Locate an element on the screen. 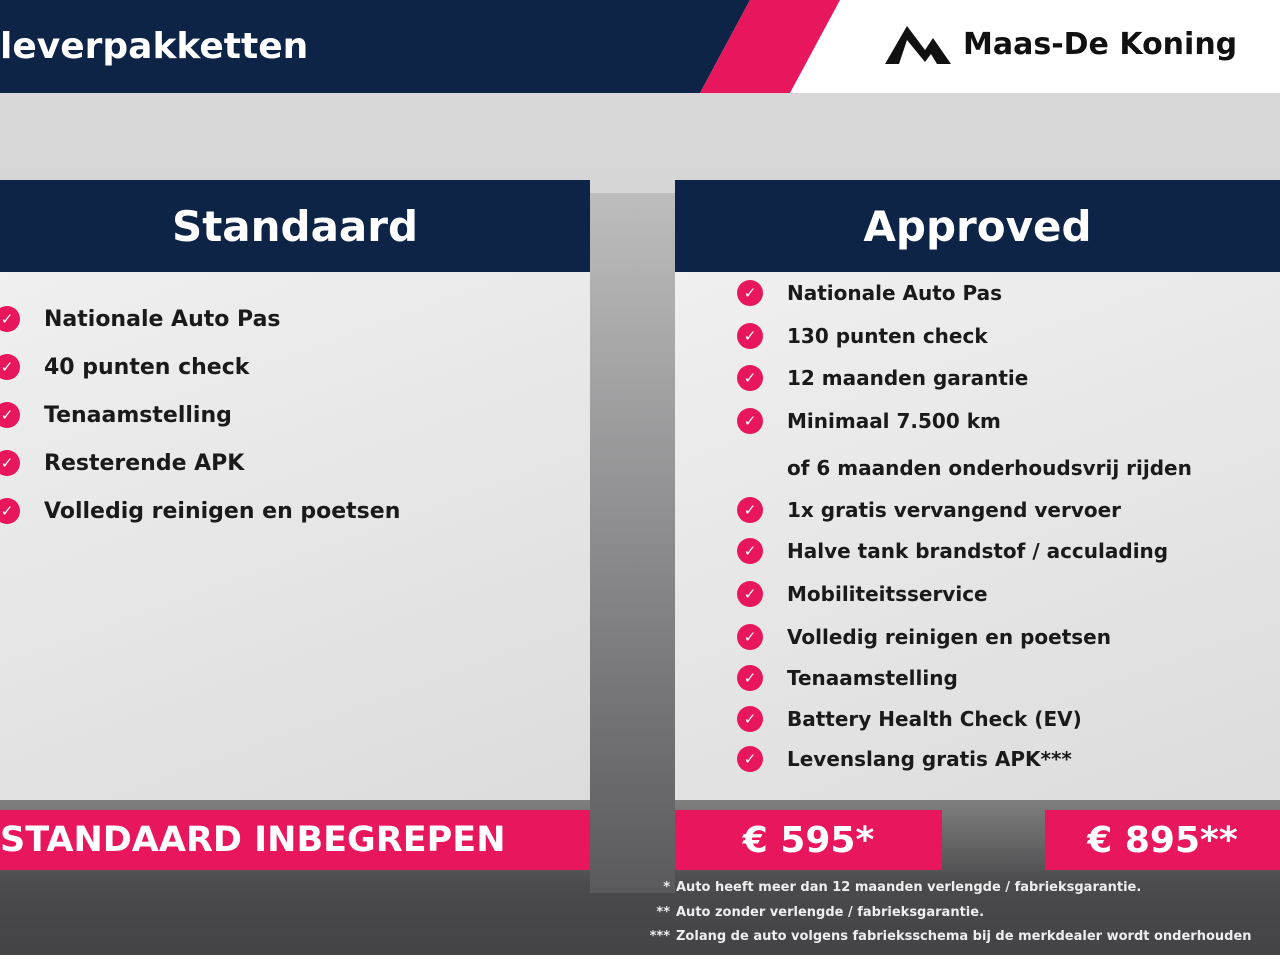 The height and width of the screenshot is (960, 1280). feature-item: ✓ 130 punten check is located at coordinates (862, 336).